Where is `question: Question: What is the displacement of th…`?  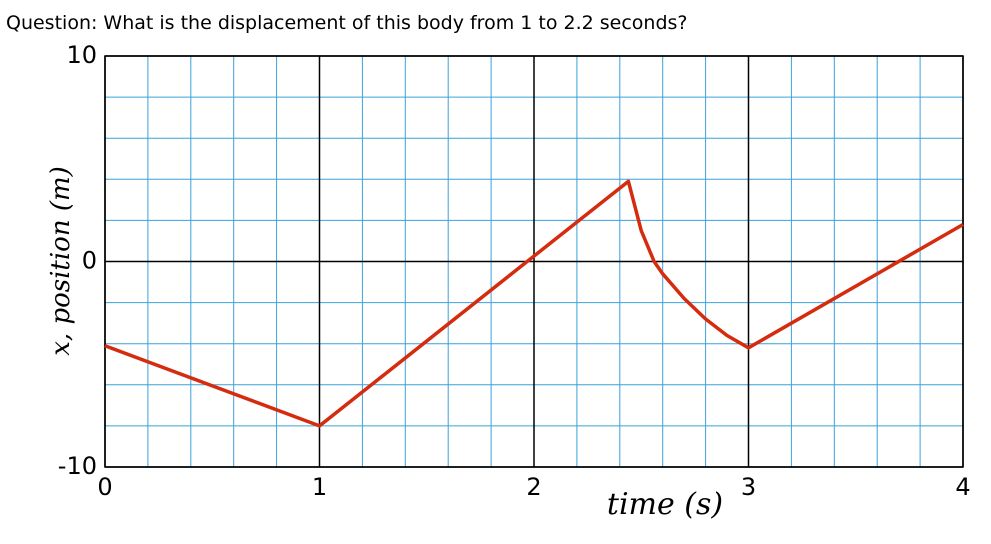
question: Question: What is the displacement of th… is located at coordinates (347, 23).